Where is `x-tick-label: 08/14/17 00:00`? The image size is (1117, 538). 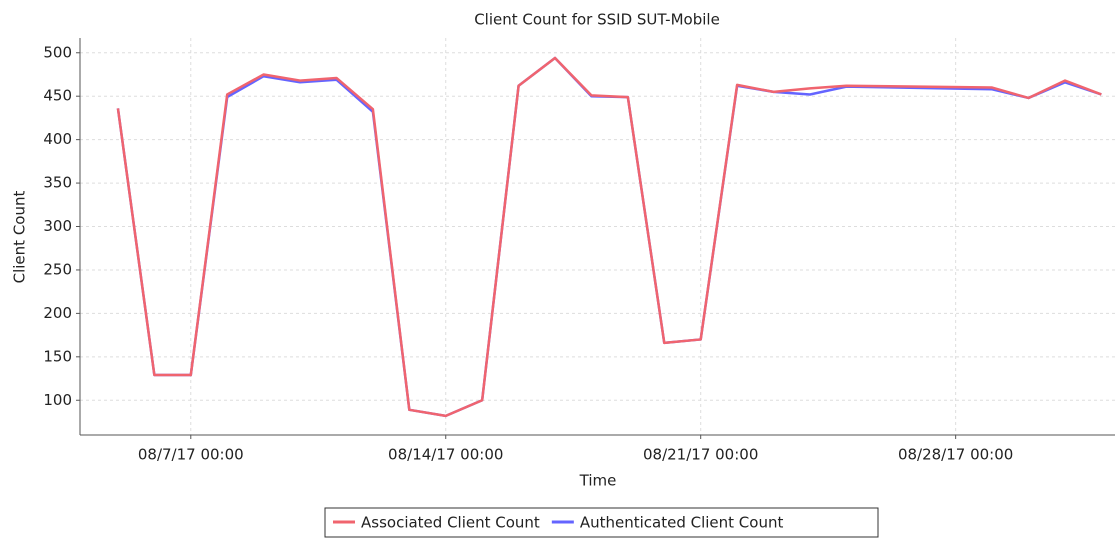 x-tick-label: 08/14/17 00:00 is located at coordinates (445, 455).